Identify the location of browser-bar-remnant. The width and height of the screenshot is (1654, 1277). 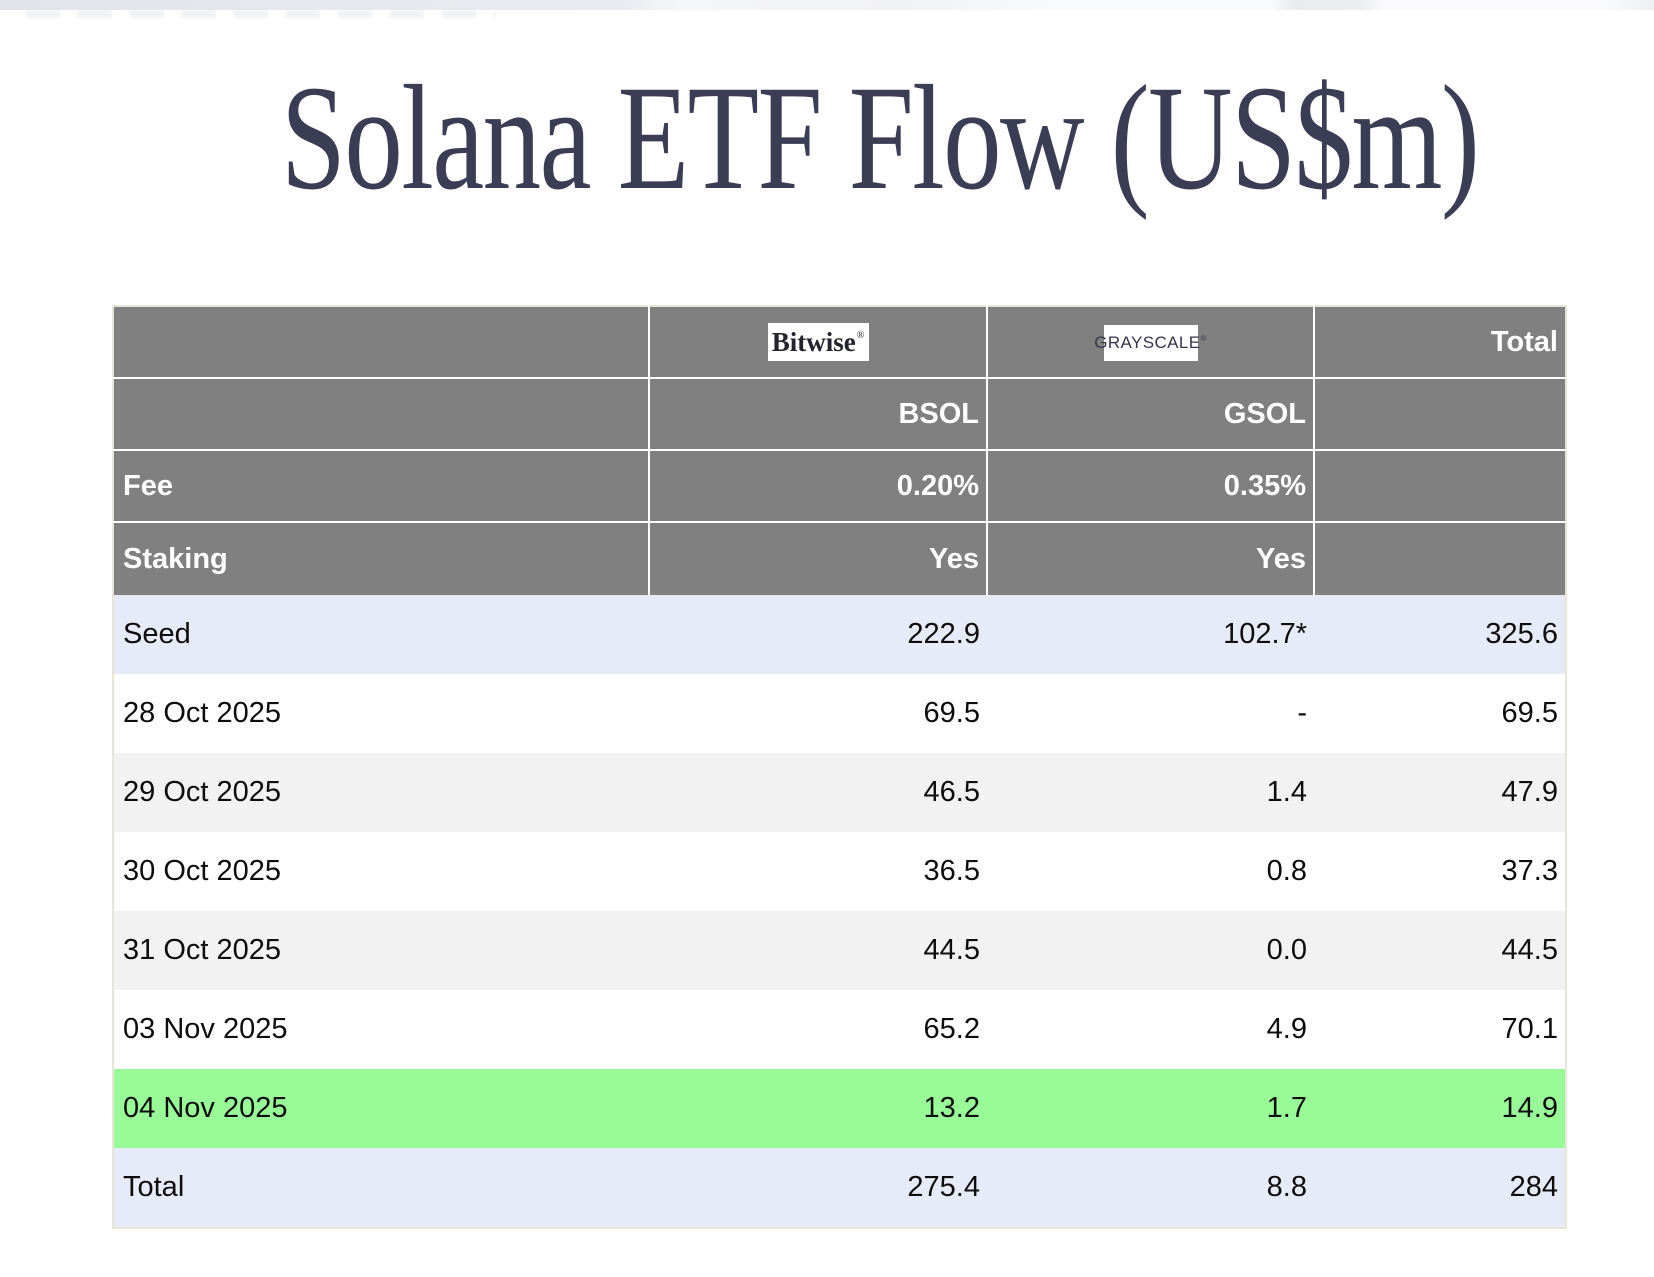
(827, 5).